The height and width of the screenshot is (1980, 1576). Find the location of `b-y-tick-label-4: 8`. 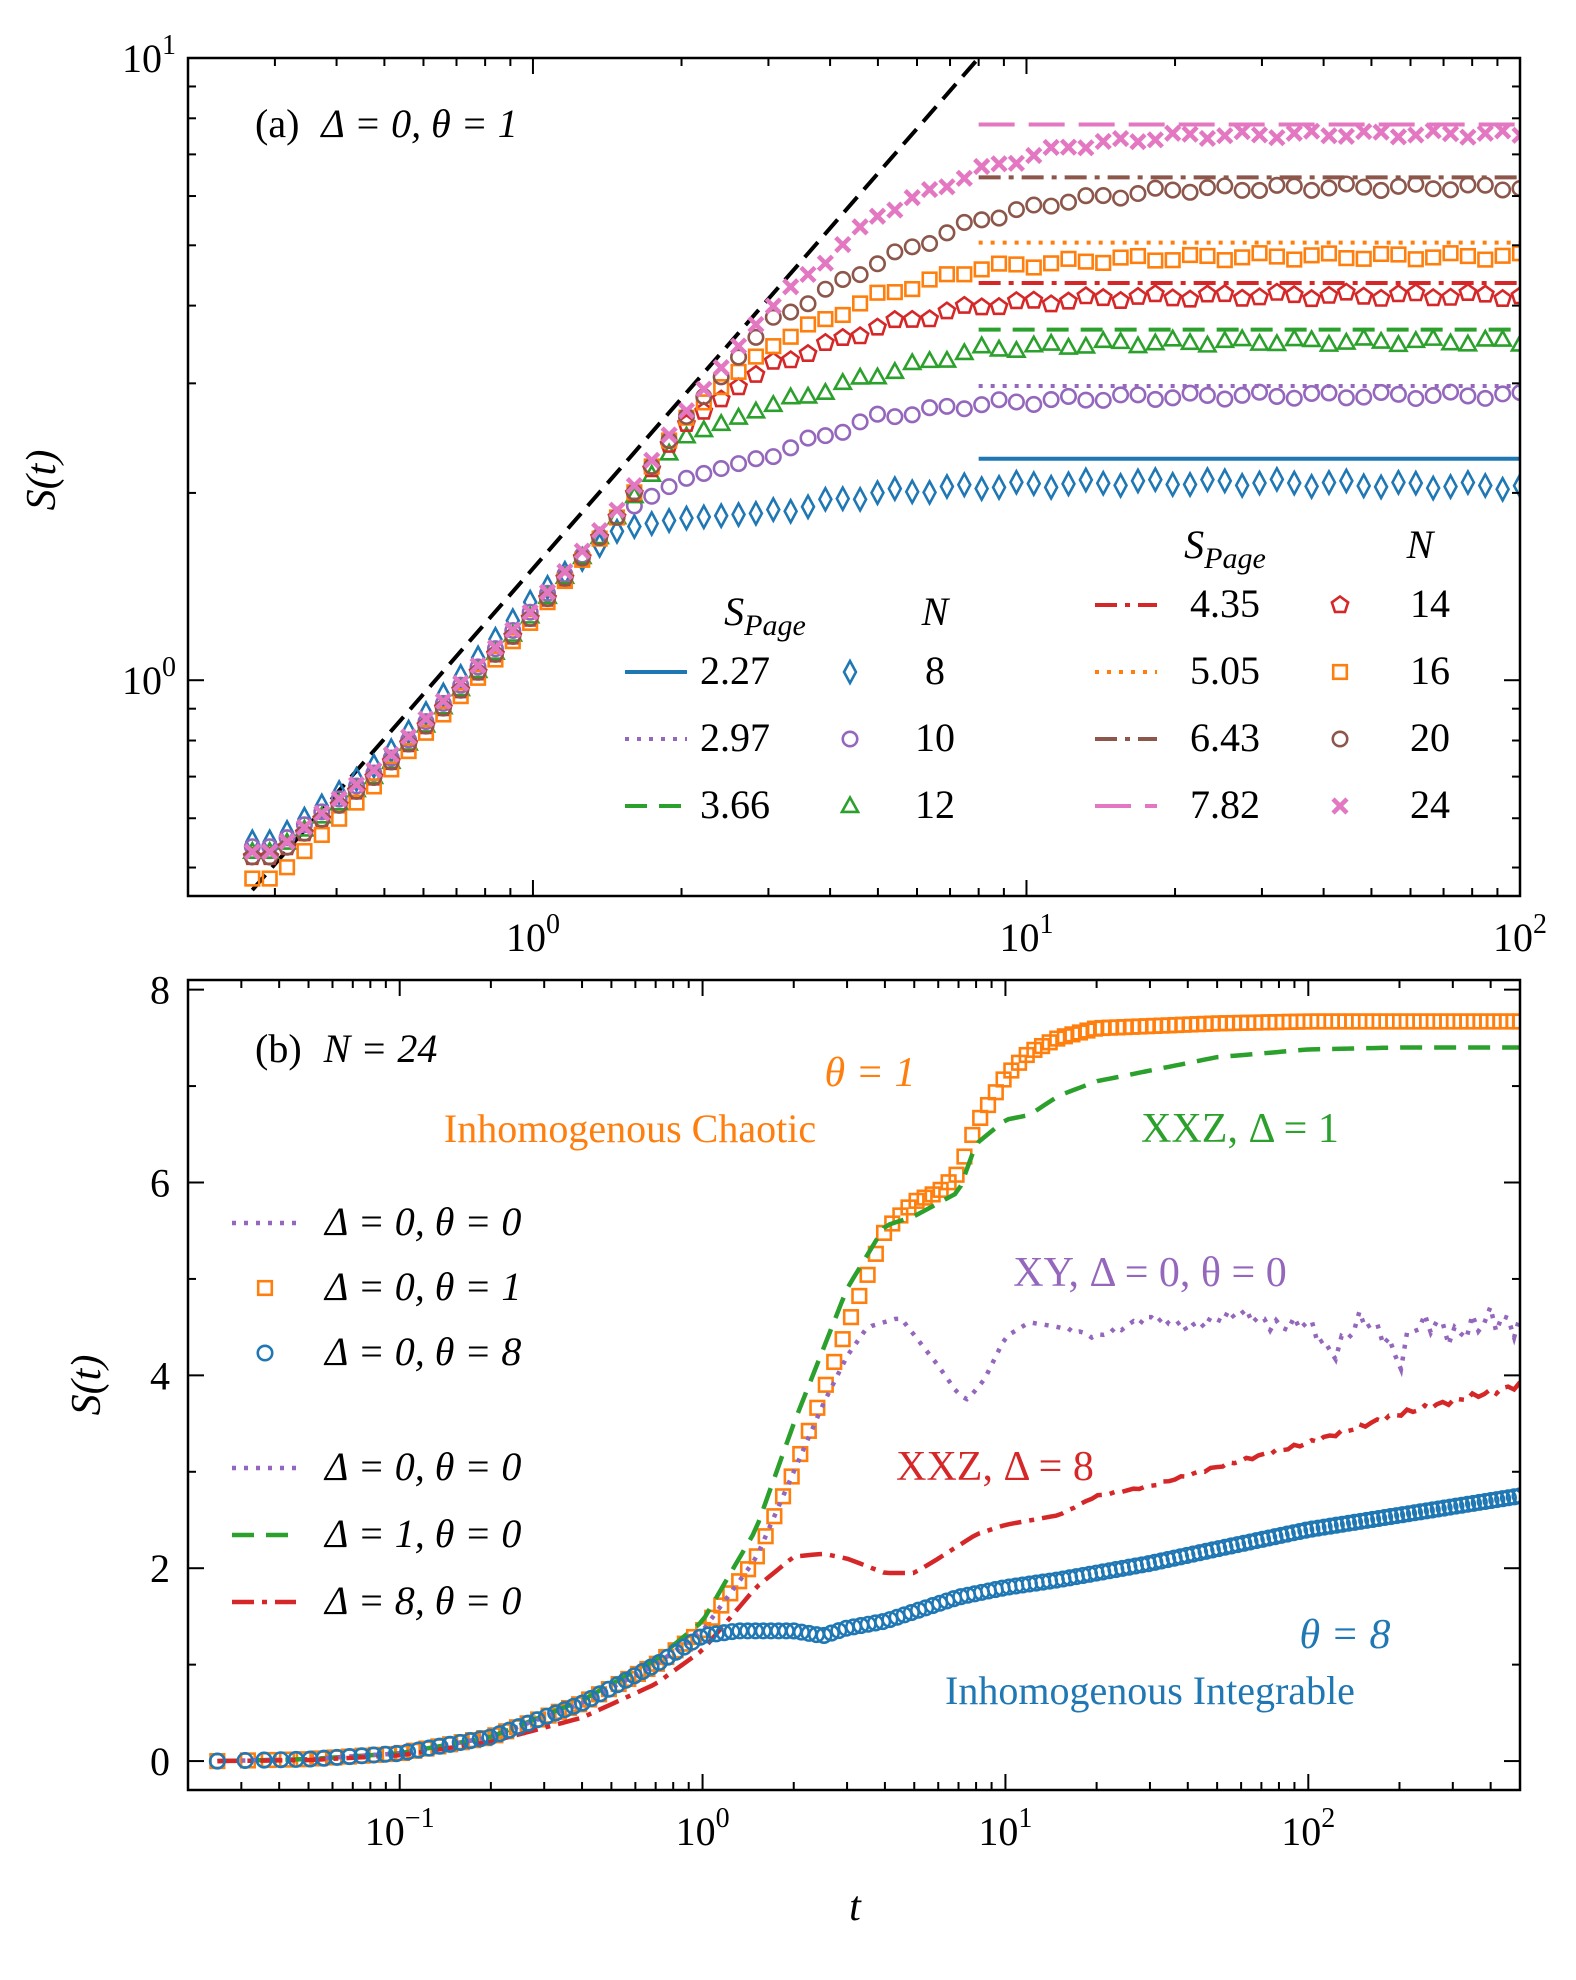

b-y-tick-label-4: 8 is located at coordinates (160, 990).